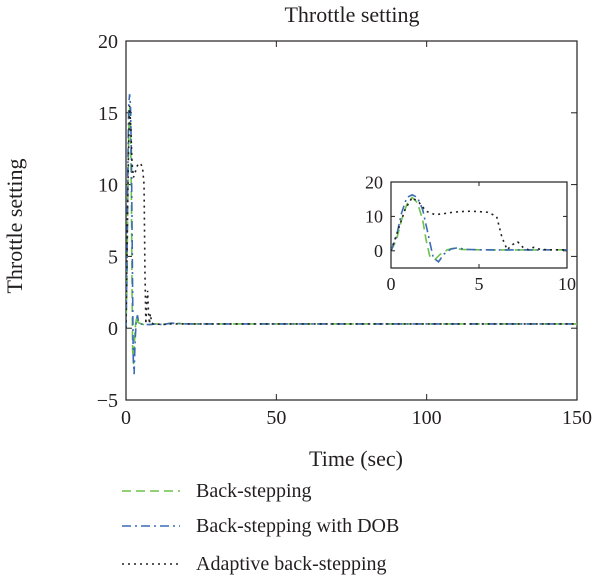  I want to click on inset-frame, so click(479, 225).